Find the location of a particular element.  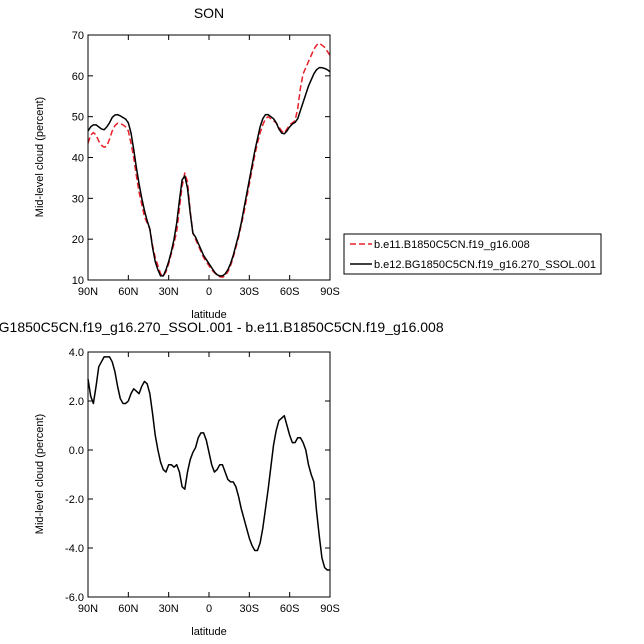

chart2-x-tick-label: 90N is located at coordinates (88, 609).